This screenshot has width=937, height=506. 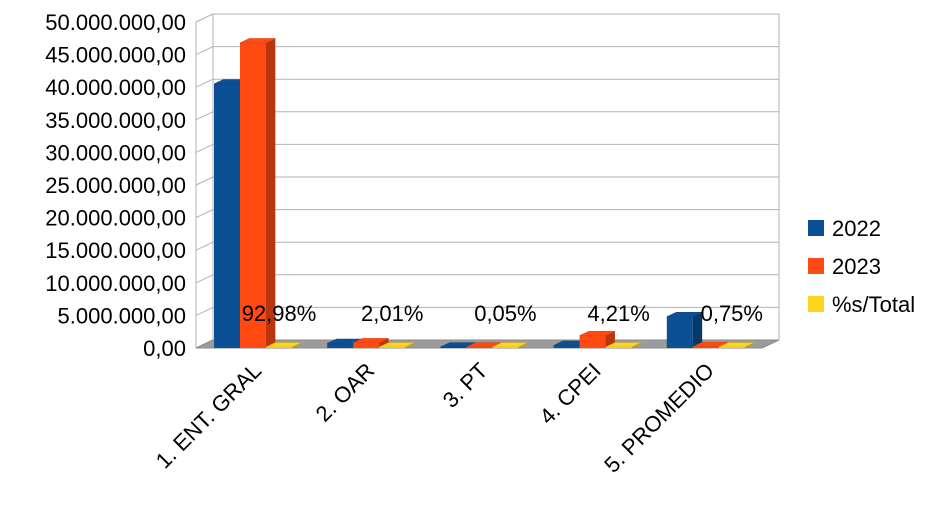 What do you see at coordinates (873, 304) in the screenshot?
I see `legend-label: %s/Total` at bounding box center [873, 304].